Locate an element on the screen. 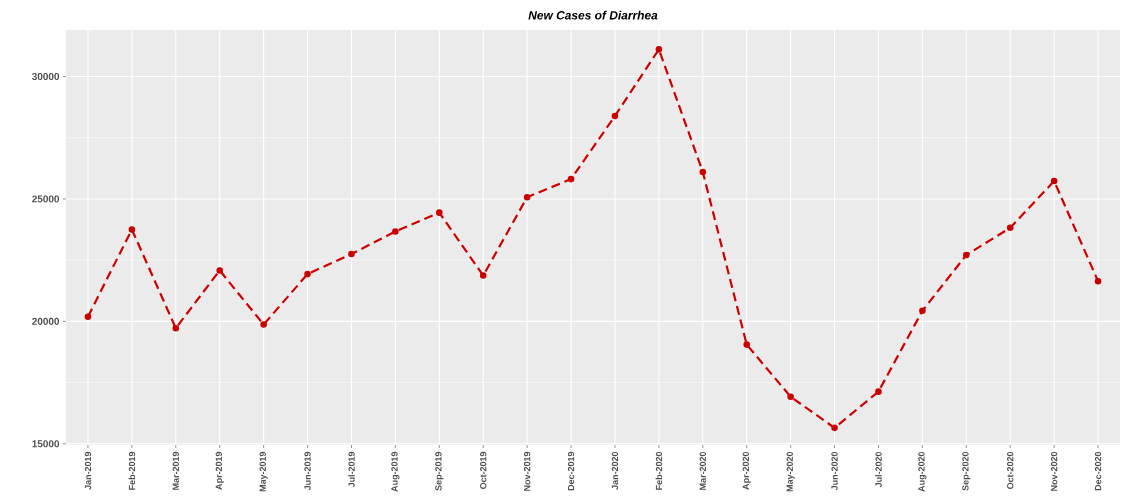 This screenshot has height=500, width=1123. x-tick-label: Nov-2019 is located at coordinates (527, 471).